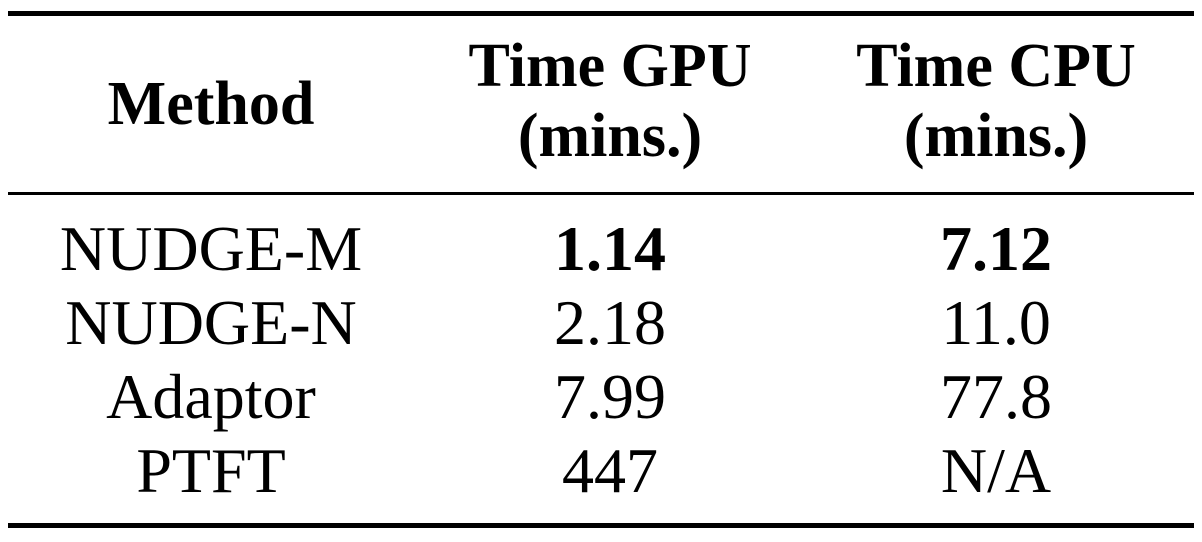  I want to click on row-ptft-method: PTFT, so click(211, 470).